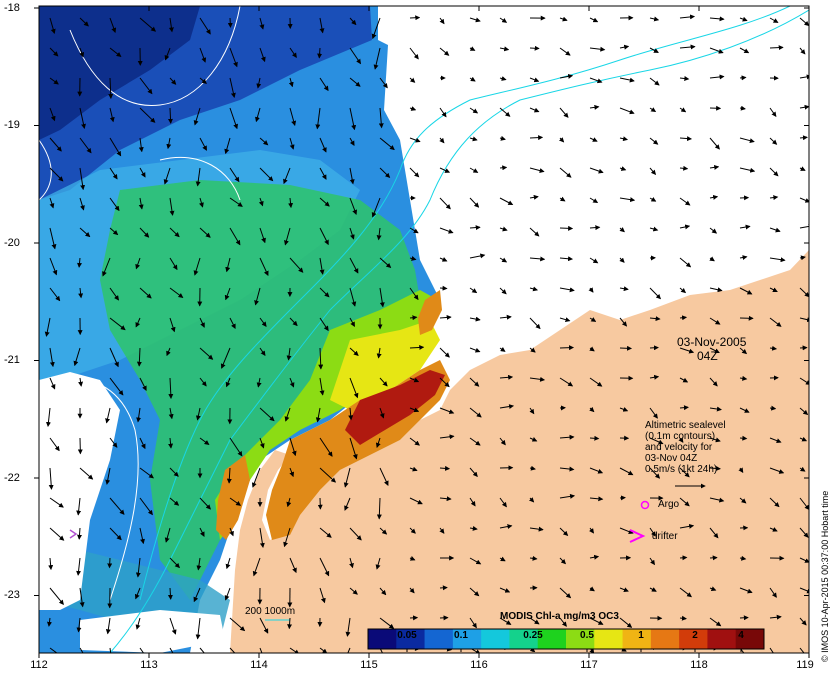 Image resolution: width=840 pixels, height=680 pixels. What do you see at coordinates (12, 360) in the screenshot?
I see `y-tick-label: -21` at bounding box center [12, 360].